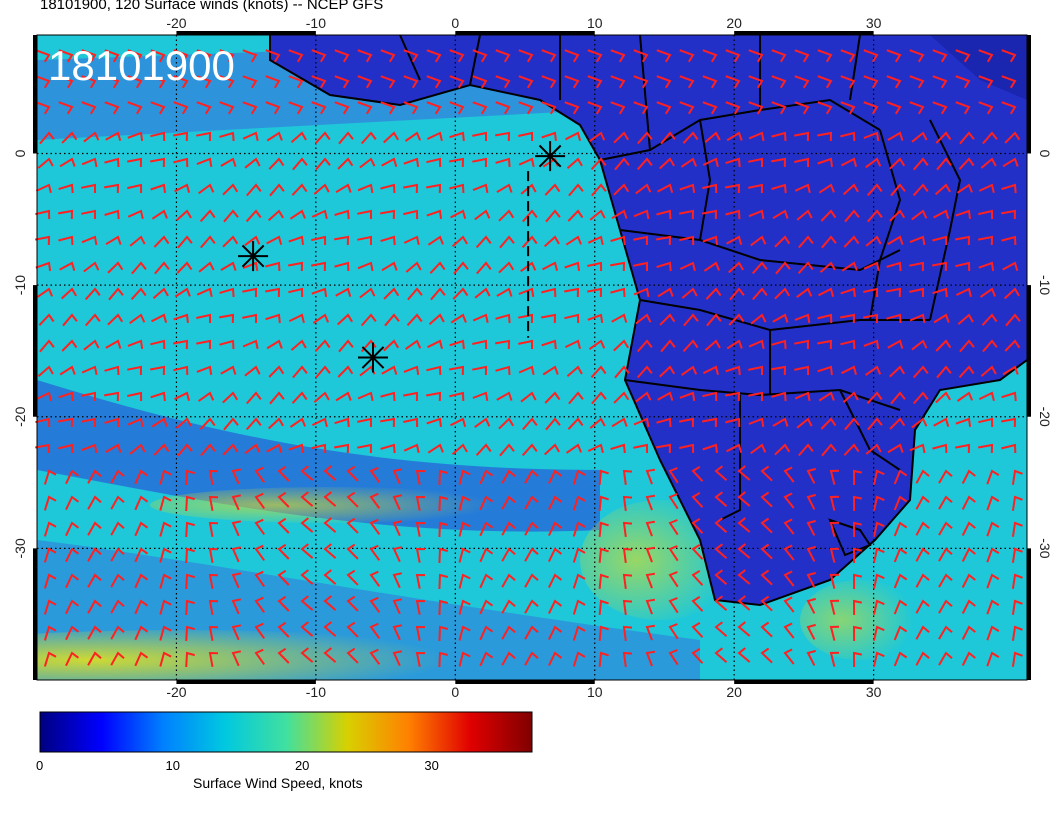 The image size is (1056, 816). Describe the element at coordinates (302, 765) in the screenshot. I see `colorbar-tick-20: 20` at that location.